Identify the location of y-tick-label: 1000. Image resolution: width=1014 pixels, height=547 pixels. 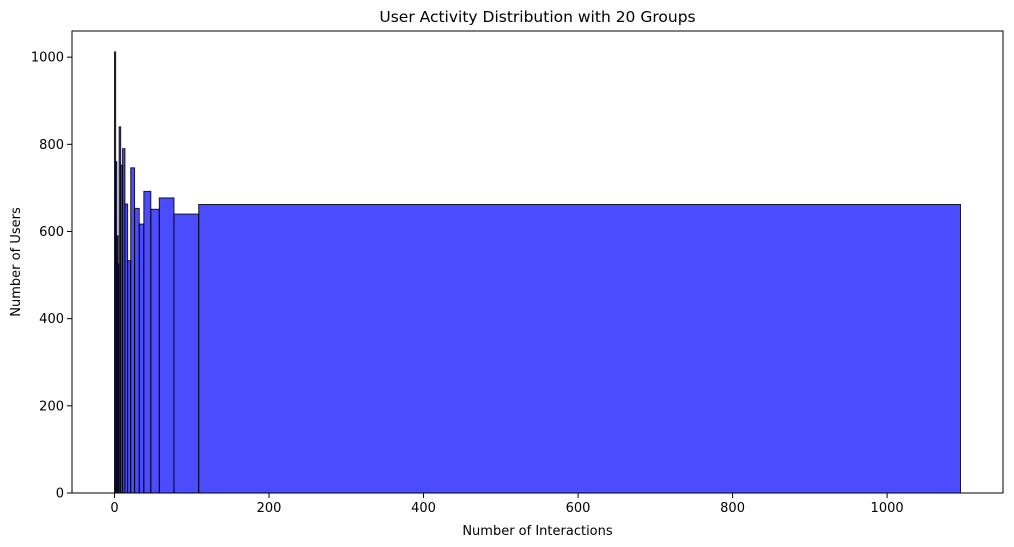
(47, 58).